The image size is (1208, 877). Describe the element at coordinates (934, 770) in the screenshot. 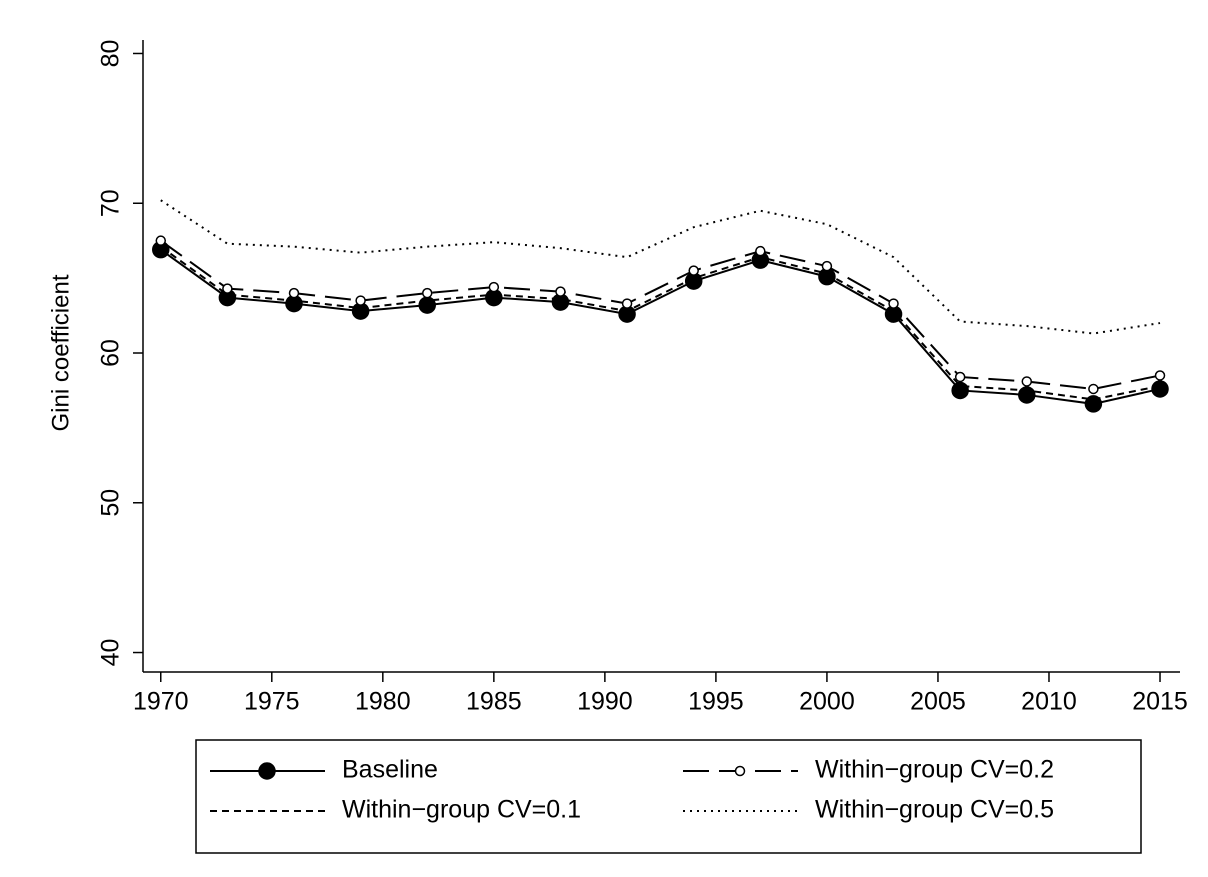

I see `legend-label: Within−group CV=0.2` at that location.